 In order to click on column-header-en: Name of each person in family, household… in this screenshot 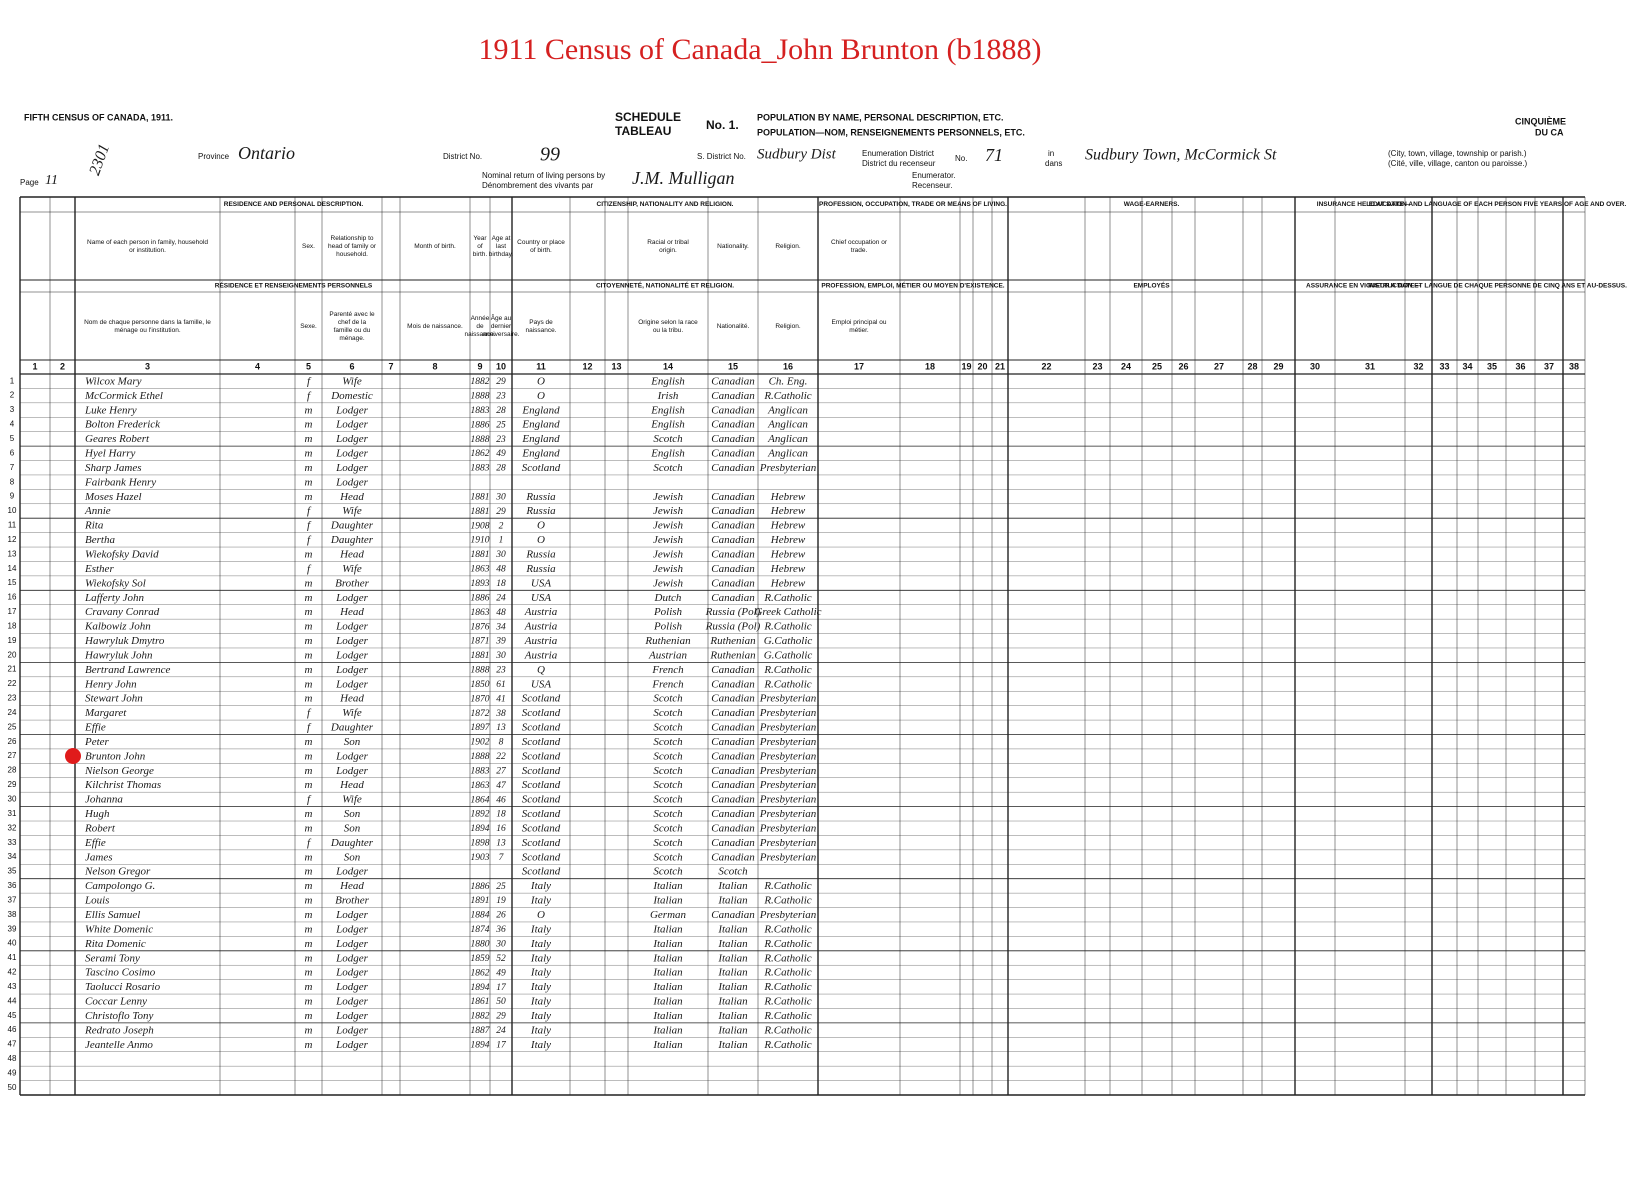, I will do `click(147, 246)`.